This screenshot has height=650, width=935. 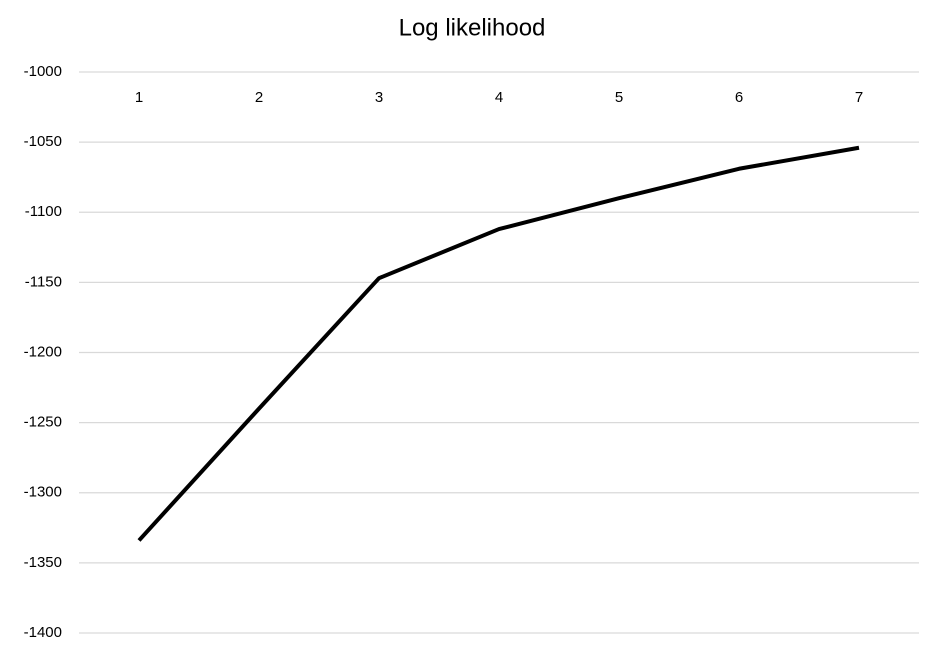 I want to click on y-tick-label: -1150, so click(x=43, y=281).